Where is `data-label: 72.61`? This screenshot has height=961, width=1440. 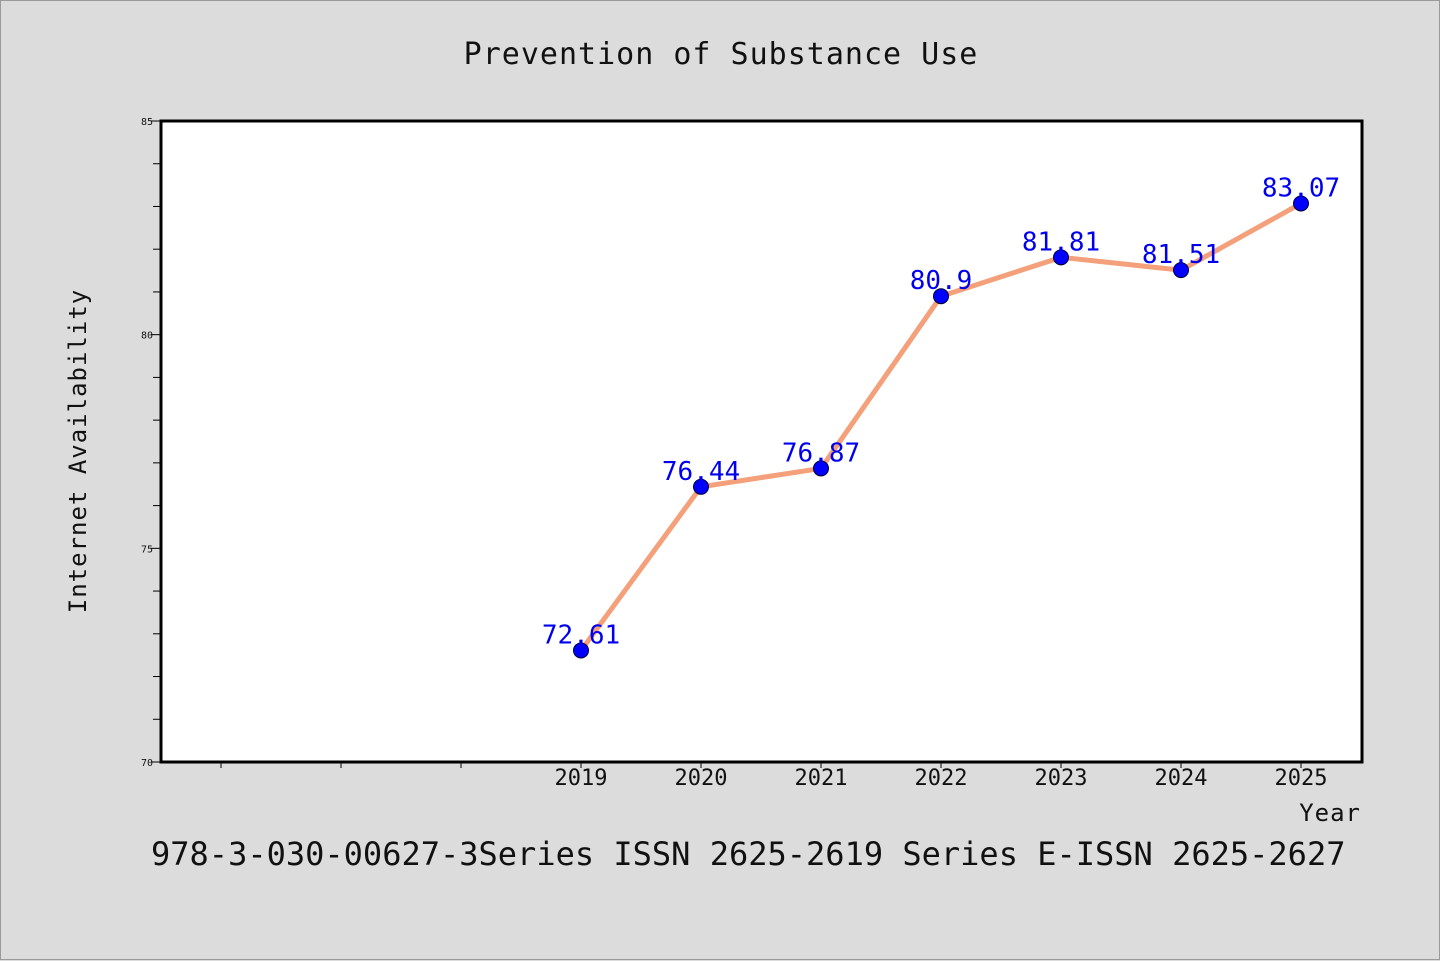
data-label: 72.61 is located at coordinates (581, 635).